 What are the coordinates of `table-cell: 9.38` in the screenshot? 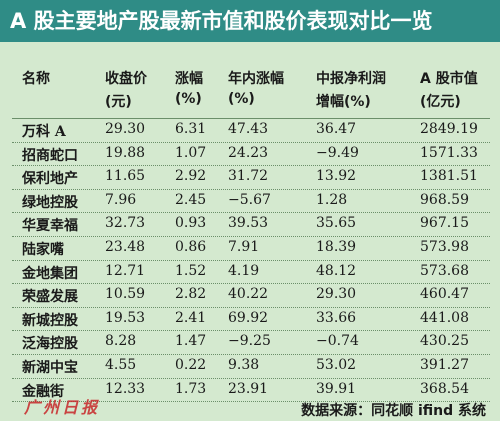 It's located at (244, 365).